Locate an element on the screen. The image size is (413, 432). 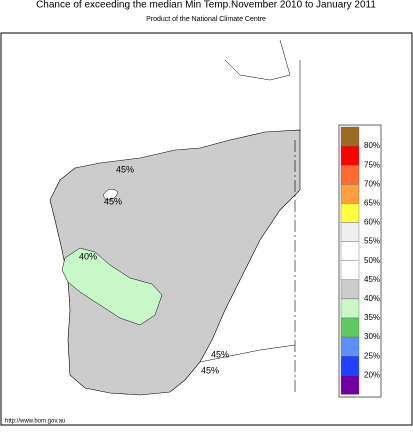
legend-label: 80% is located at coordinates (372, 145).